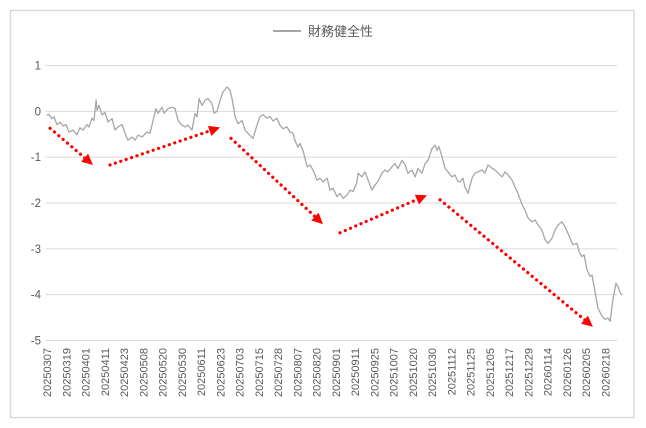 Image resolution: width=646 pixels, height=428 pixels. I want to click on legend: 財務健全性, so click(323, 30).